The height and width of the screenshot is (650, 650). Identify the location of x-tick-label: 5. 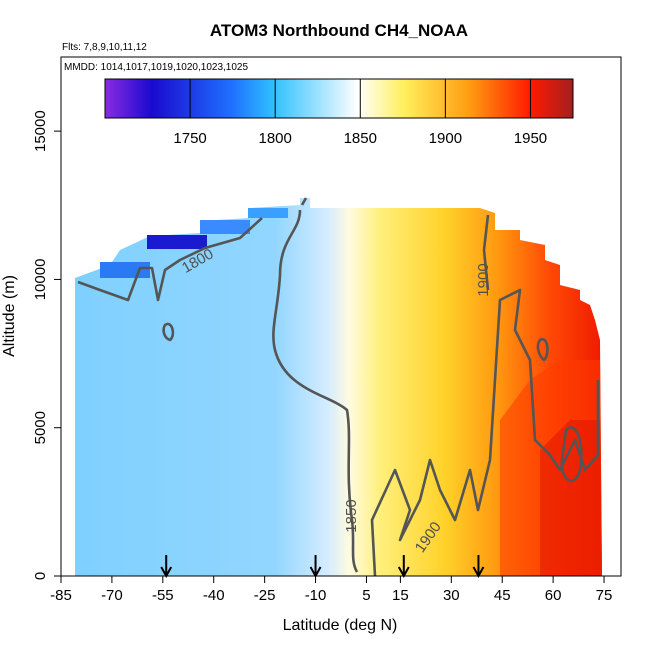
(366, 595).